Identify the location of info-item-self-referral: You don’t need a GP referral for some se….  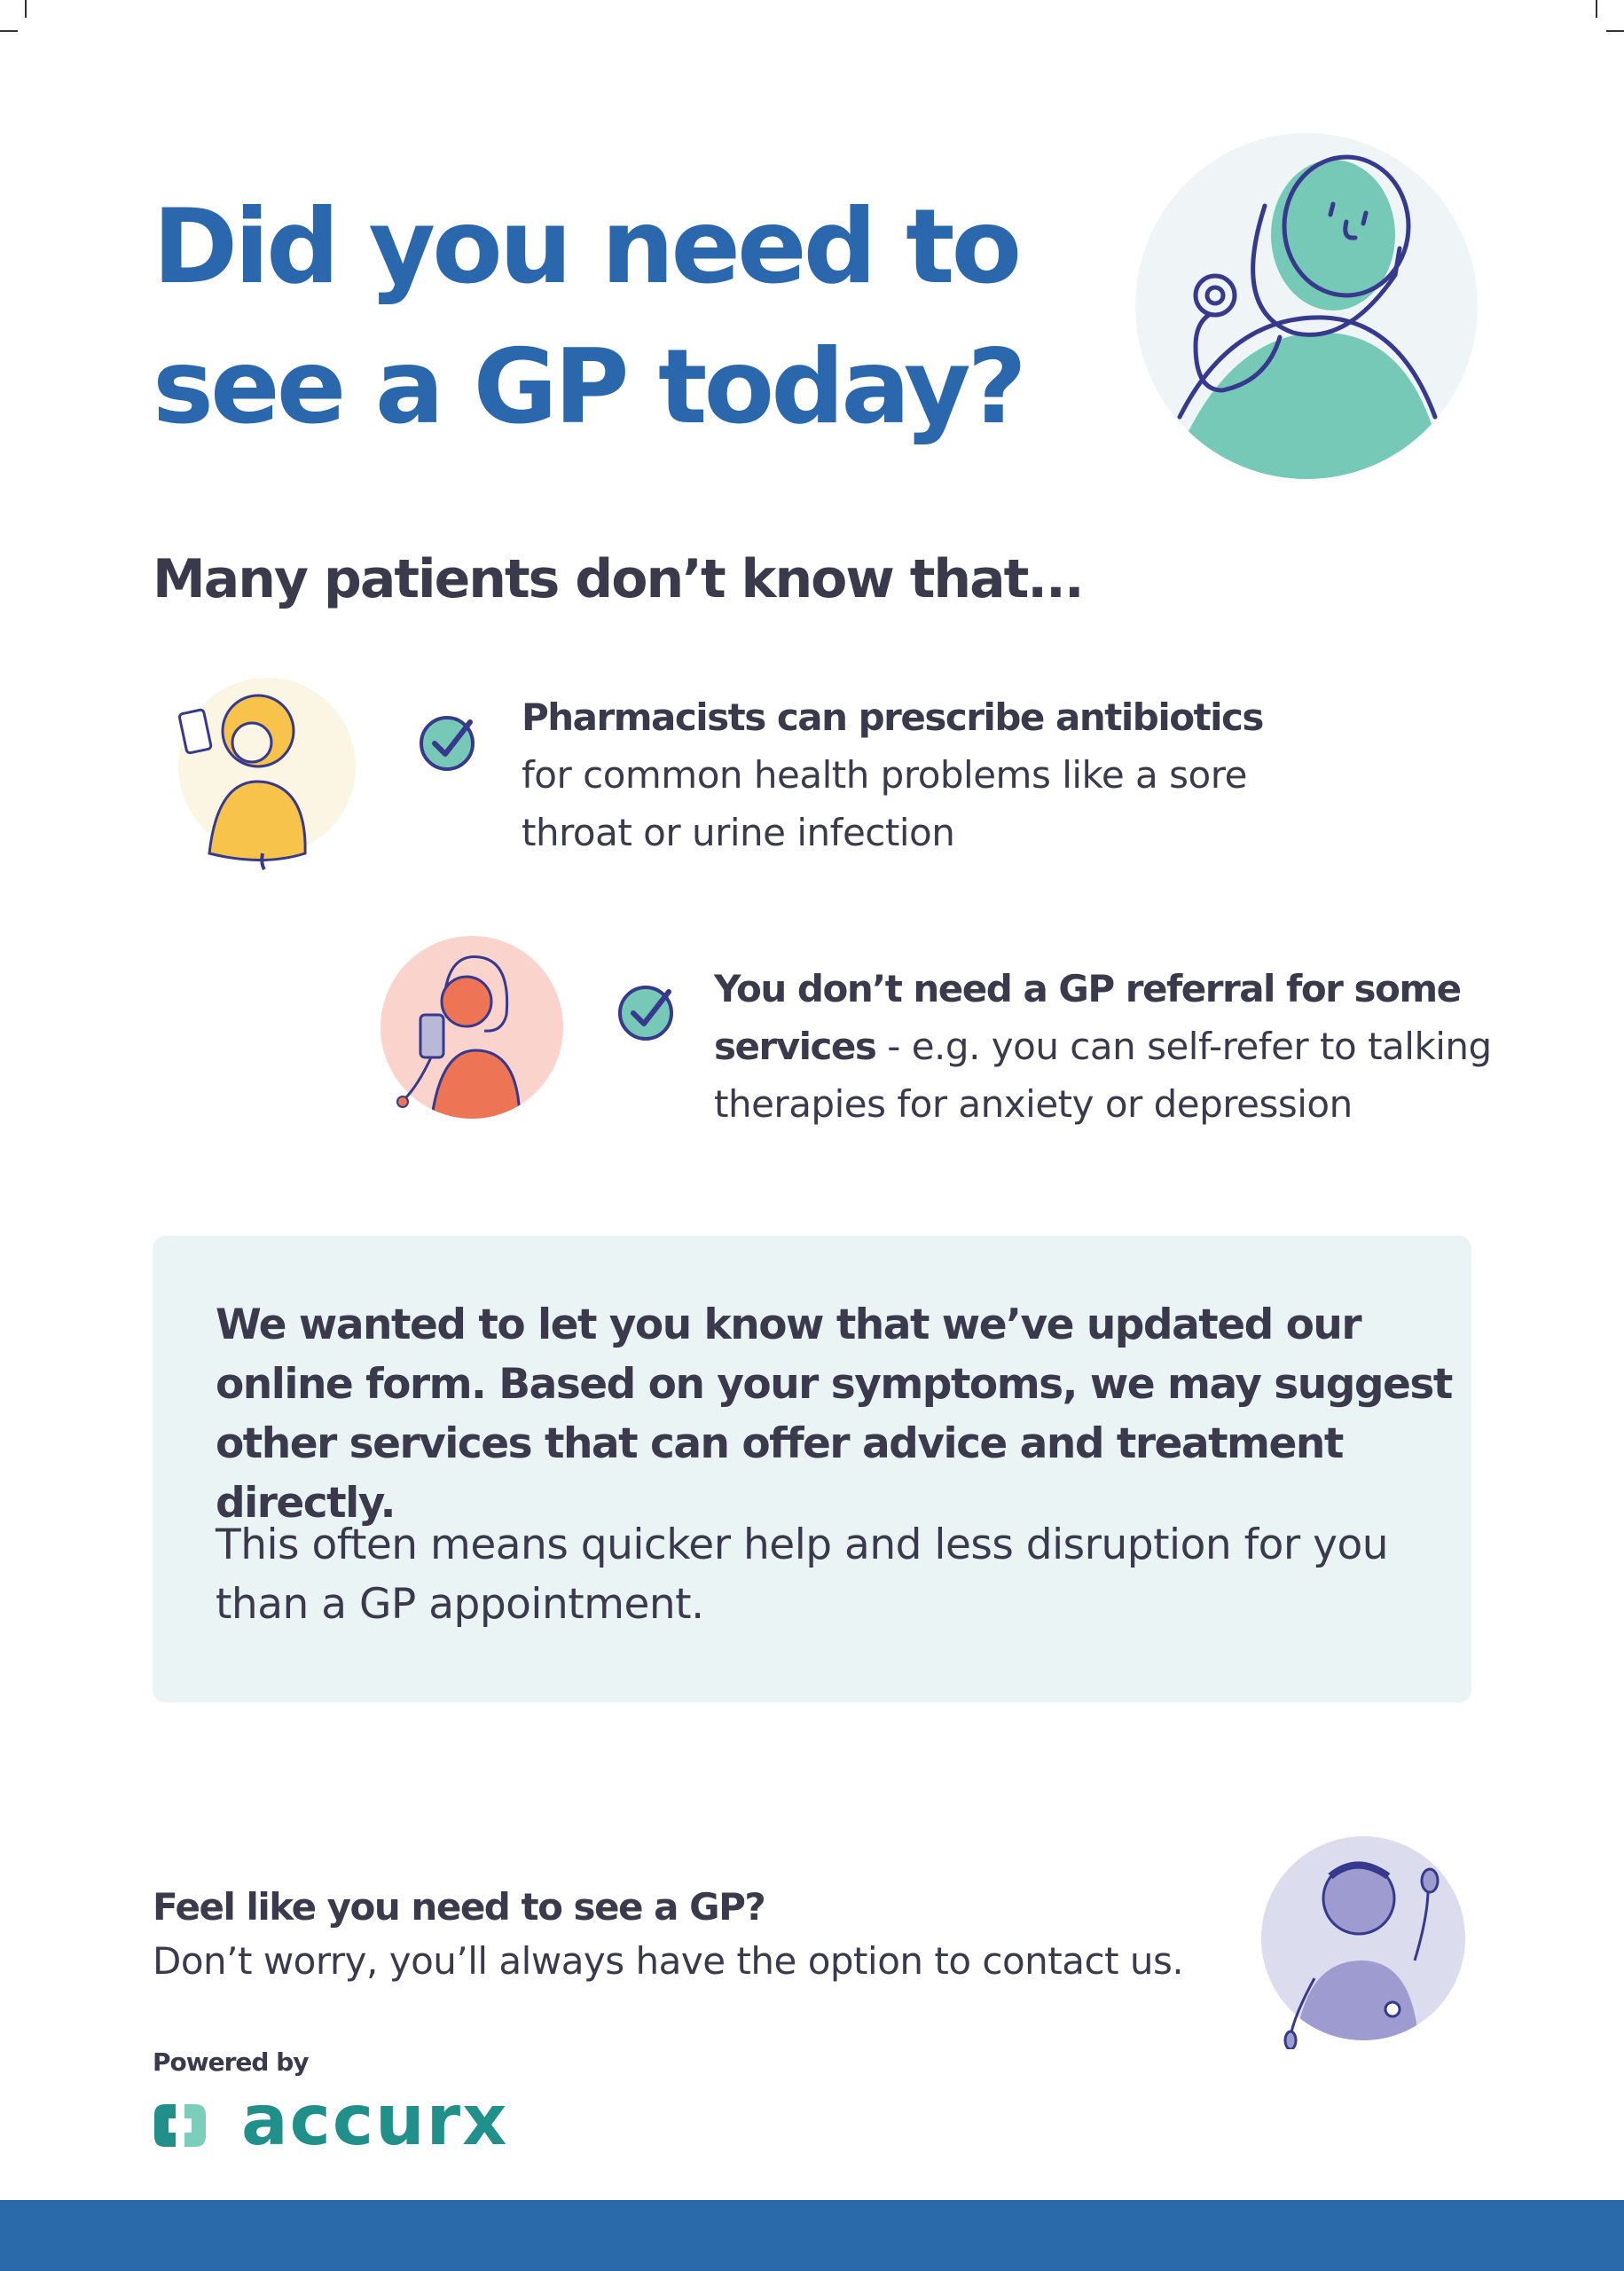
(1103, 1046).